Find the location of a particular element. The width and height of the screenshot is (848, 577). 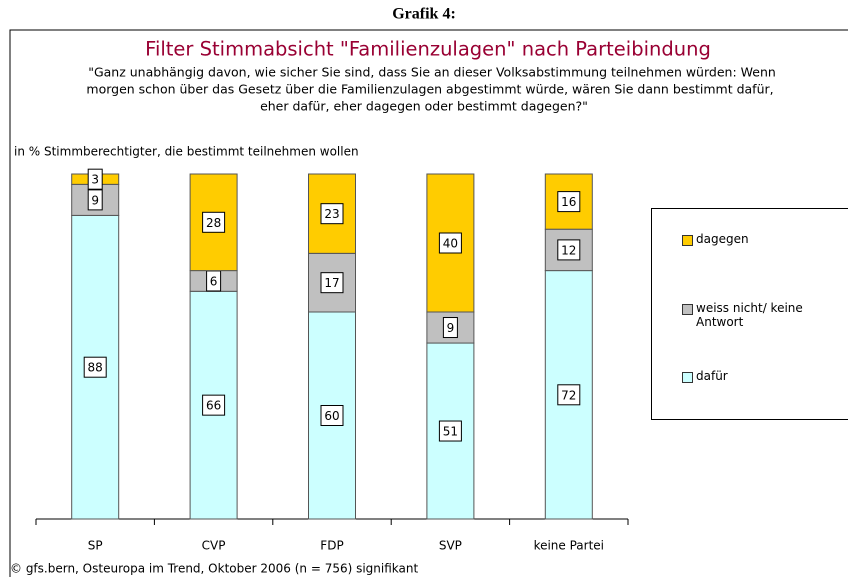

legend-item: dagegen is located at coordinates (757, 239).